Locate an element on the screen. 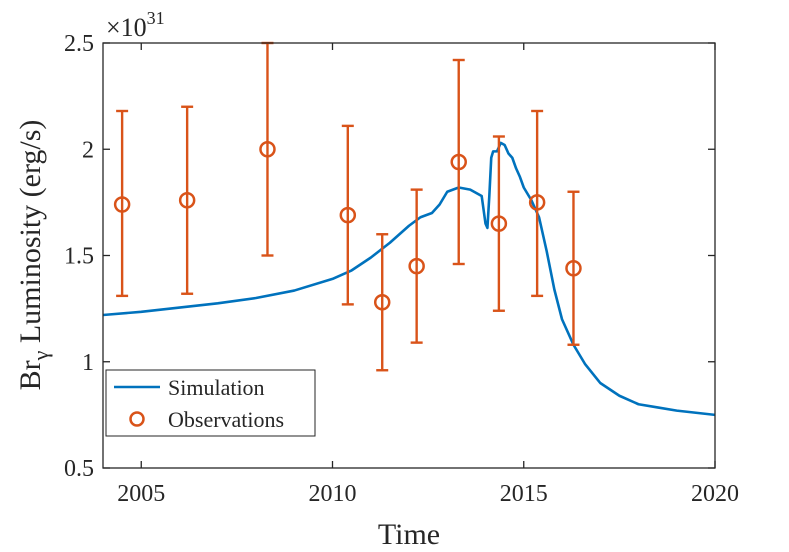 This screenshot has width=789, height=552. x-axis-label: Time is located at coordinates (409, 534).